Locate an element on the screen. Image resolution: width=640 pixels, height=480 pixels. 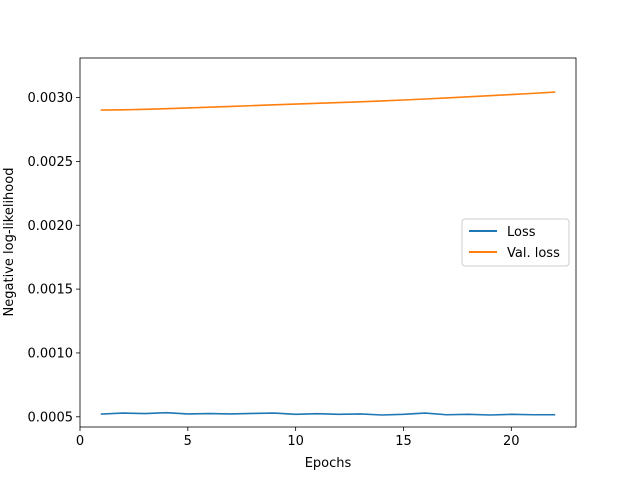
y-tick-label: 0.0020 is located at coordinates (51, 226).